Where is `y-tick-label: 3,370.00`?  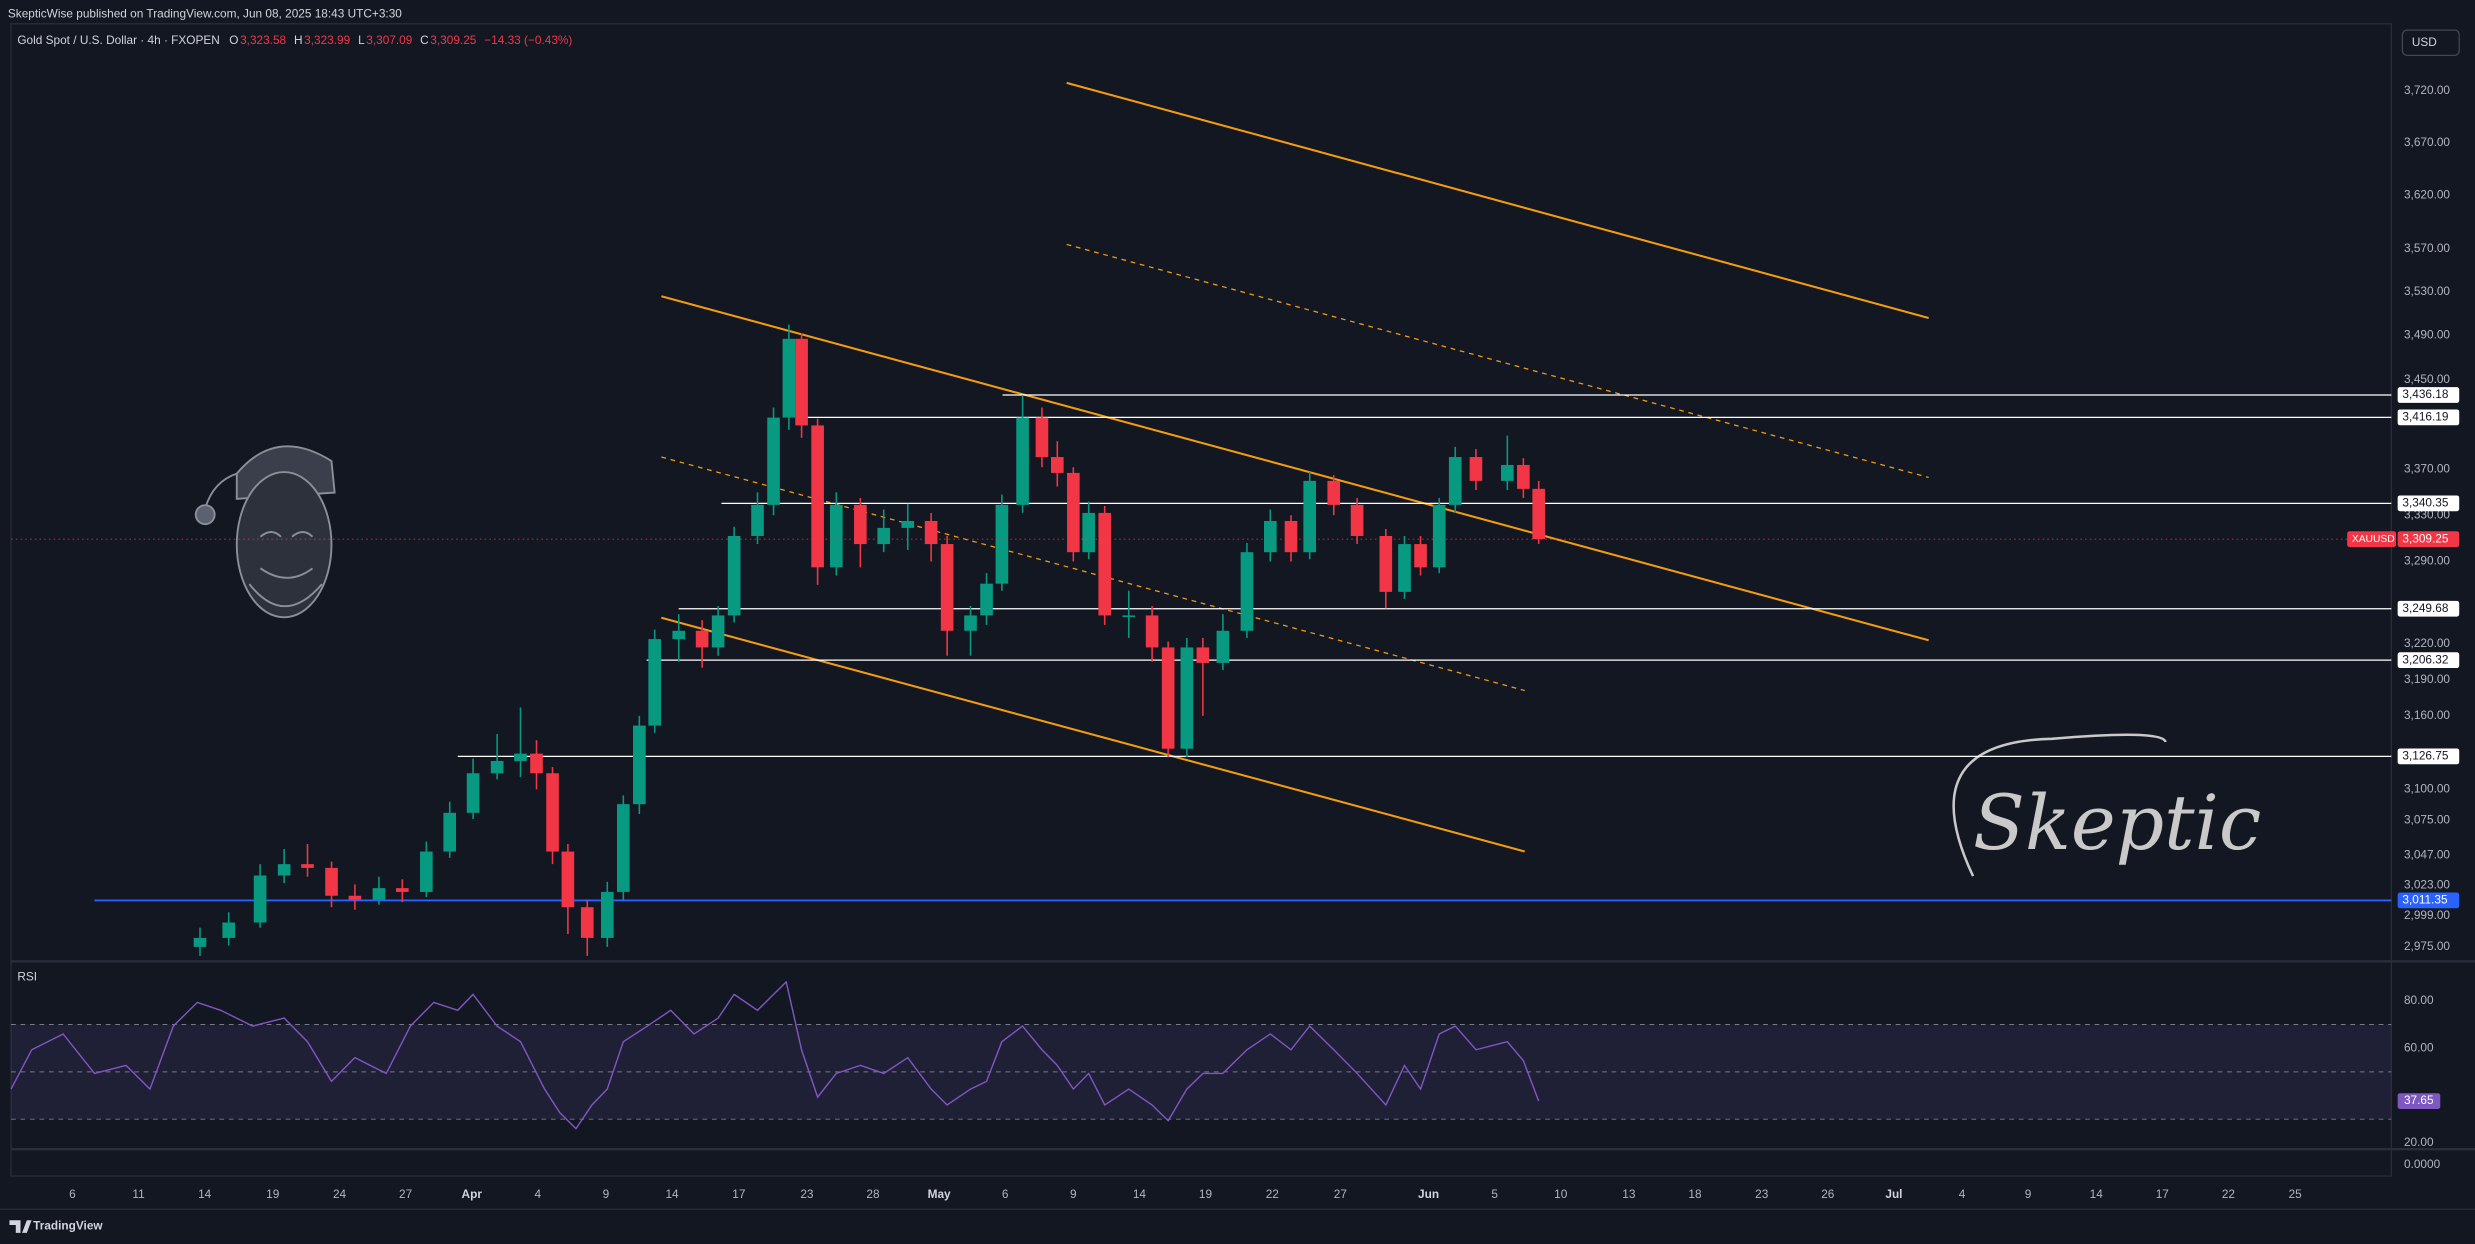
y-tick-label: 3,370.00 is located at coordinates (2427, 469).